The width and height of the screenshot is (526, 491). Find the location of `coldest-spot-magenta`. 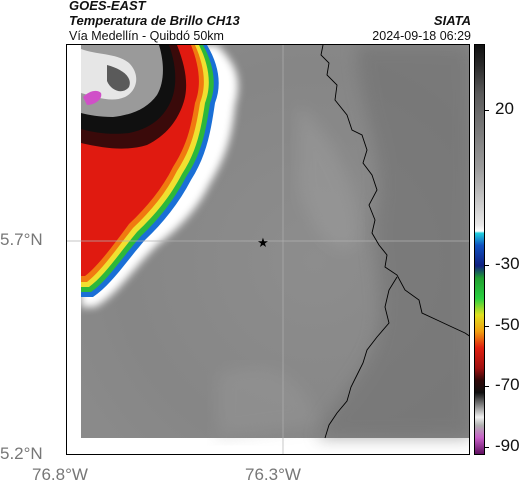

coldest-spot-magenta is located at coordinates (92, 97).